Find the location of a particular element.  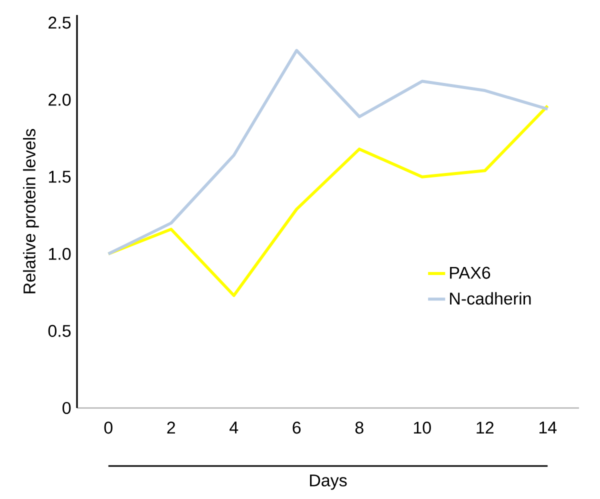

y-tick-label: 0 is located at coordinates (66, 408).